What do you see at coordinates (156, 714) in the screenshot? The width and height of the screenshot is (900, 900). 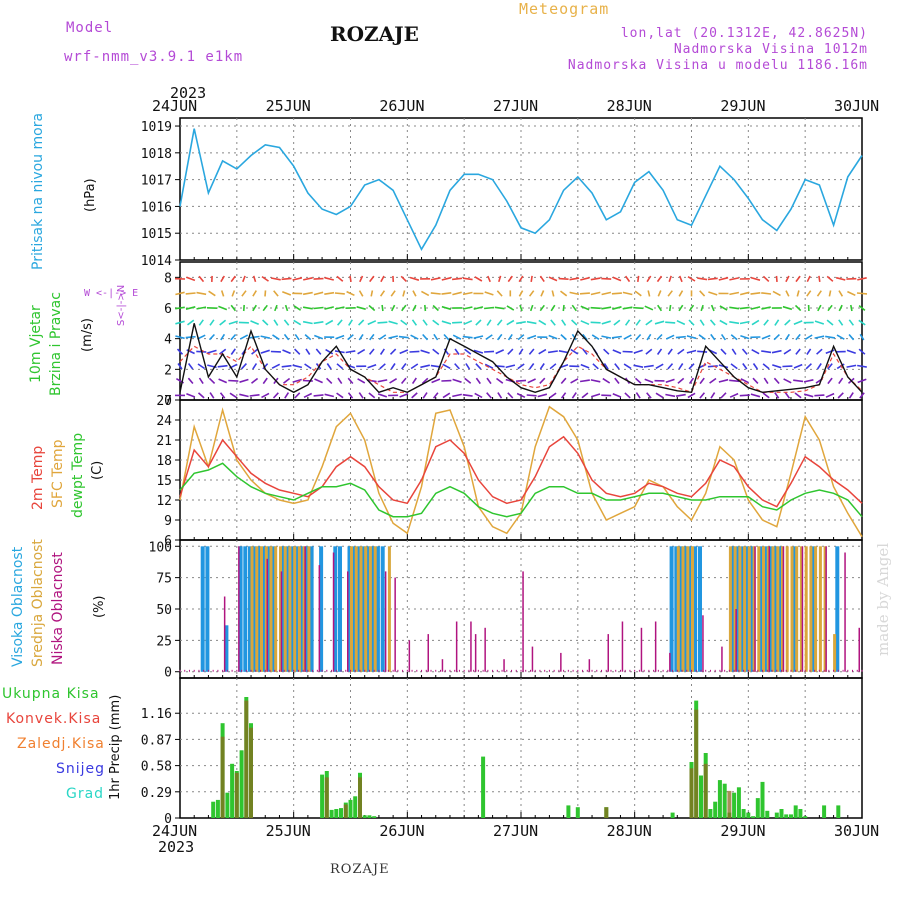 I see `y-tick-label: 1.16` at bounding box center [156, 714].